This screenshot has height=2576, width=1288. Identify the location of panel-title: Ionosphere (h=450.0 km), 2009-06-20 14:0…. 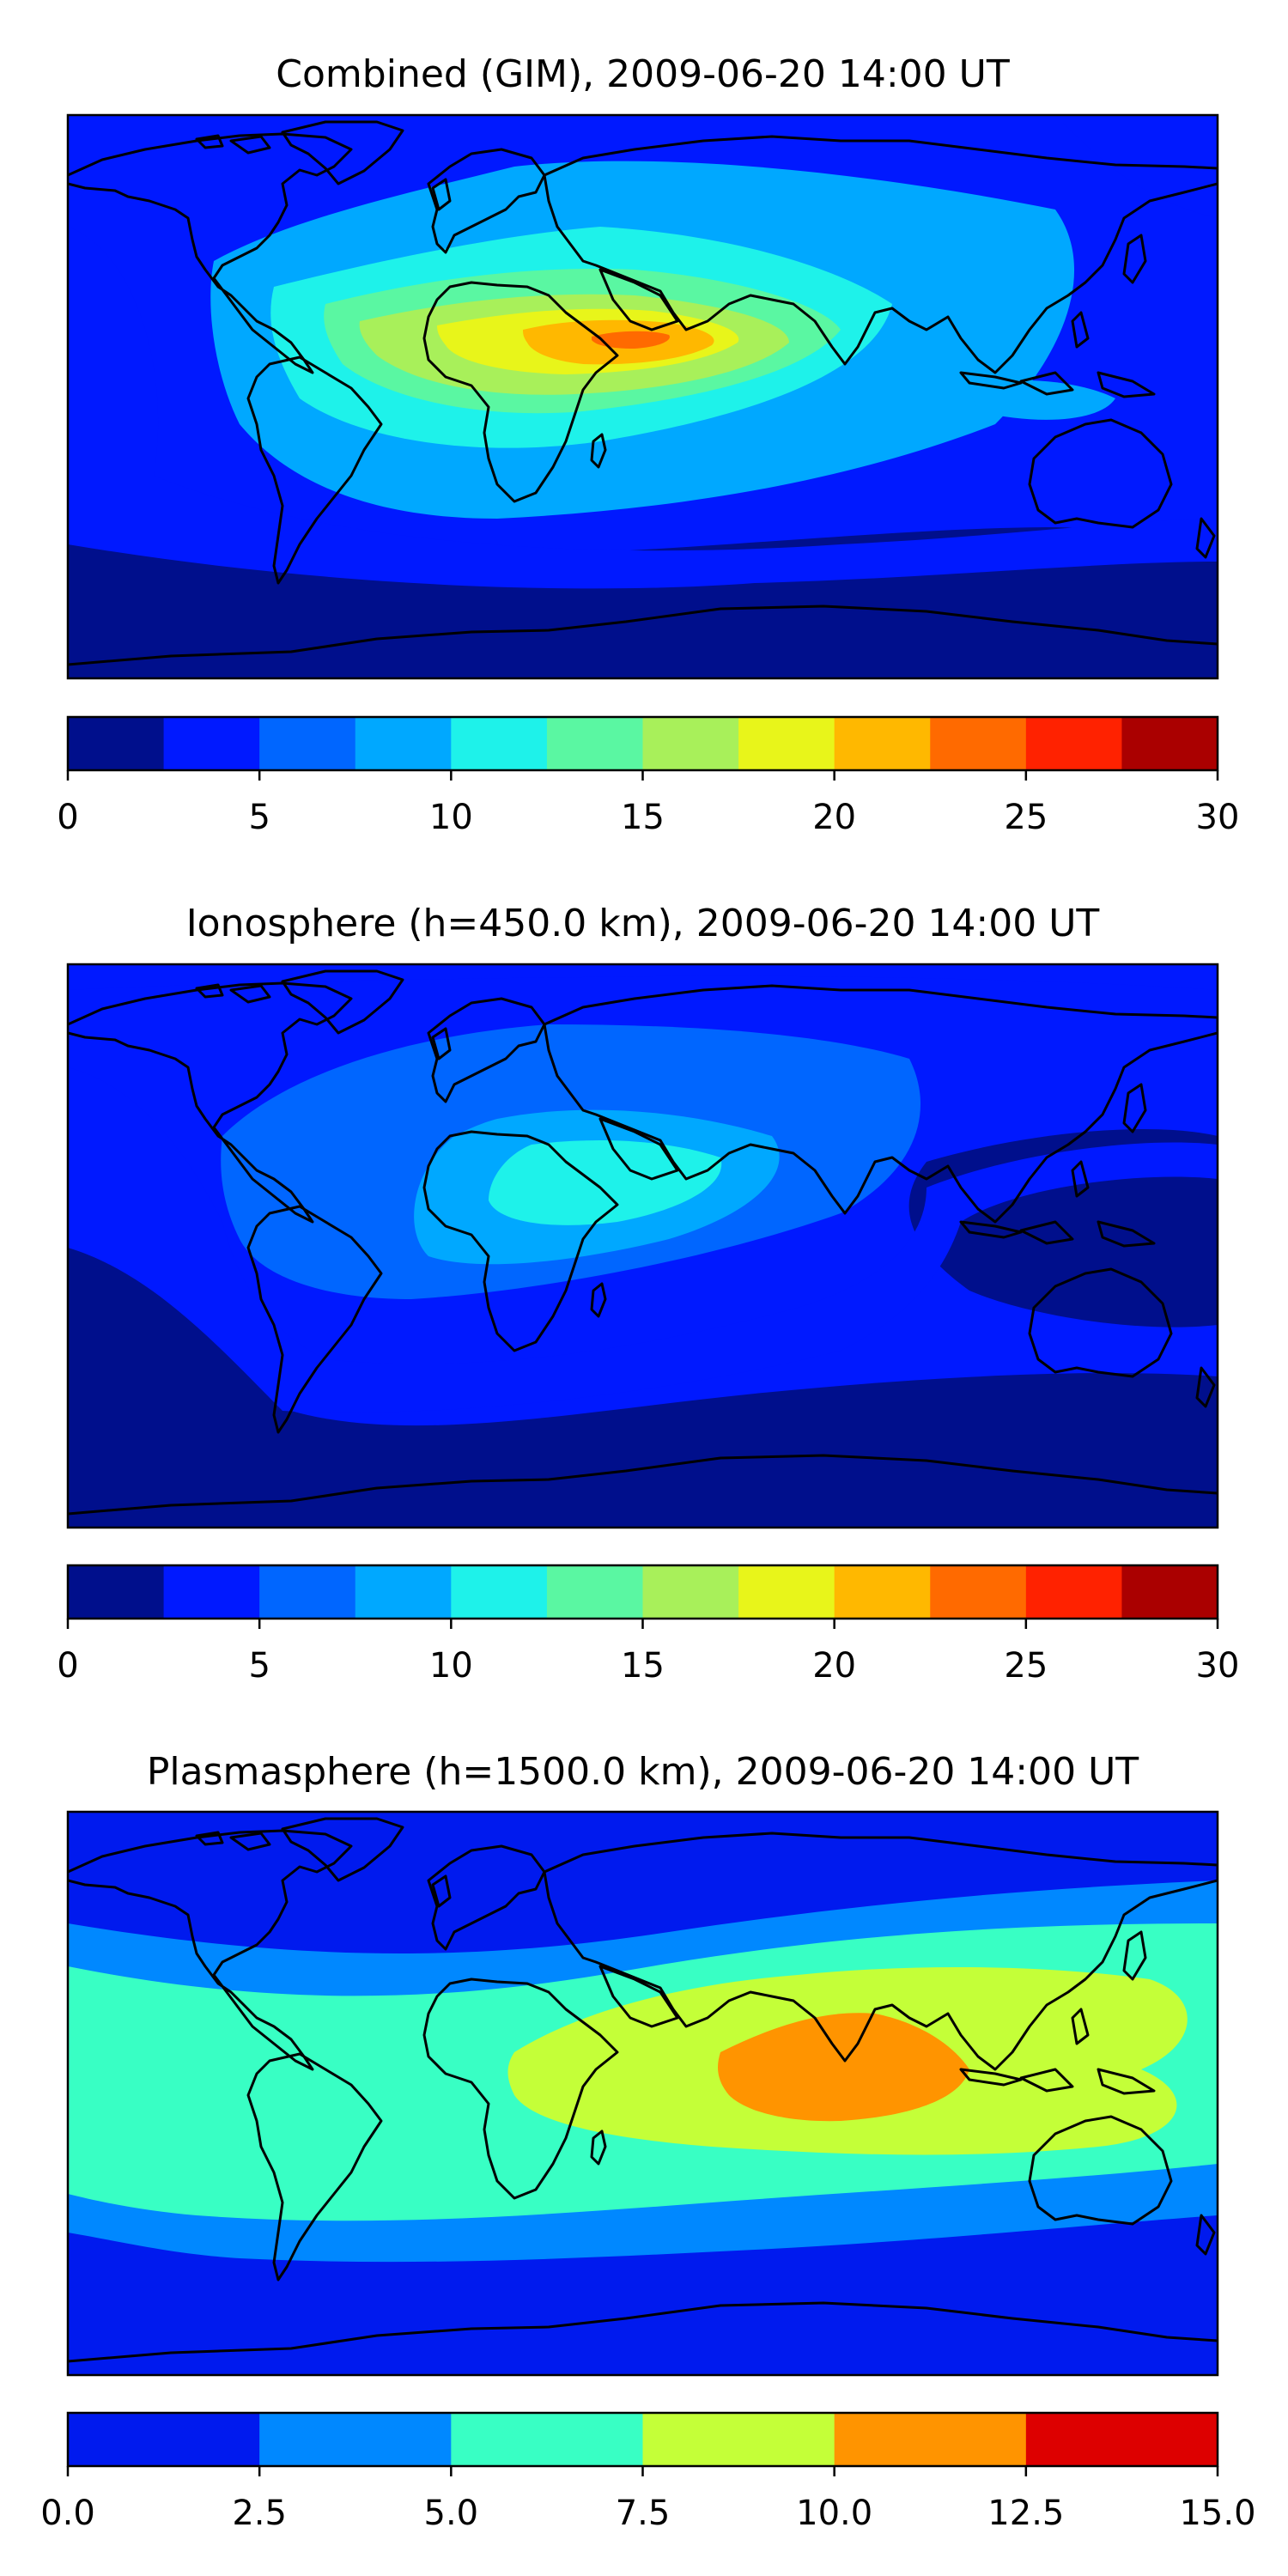
(643, 924).